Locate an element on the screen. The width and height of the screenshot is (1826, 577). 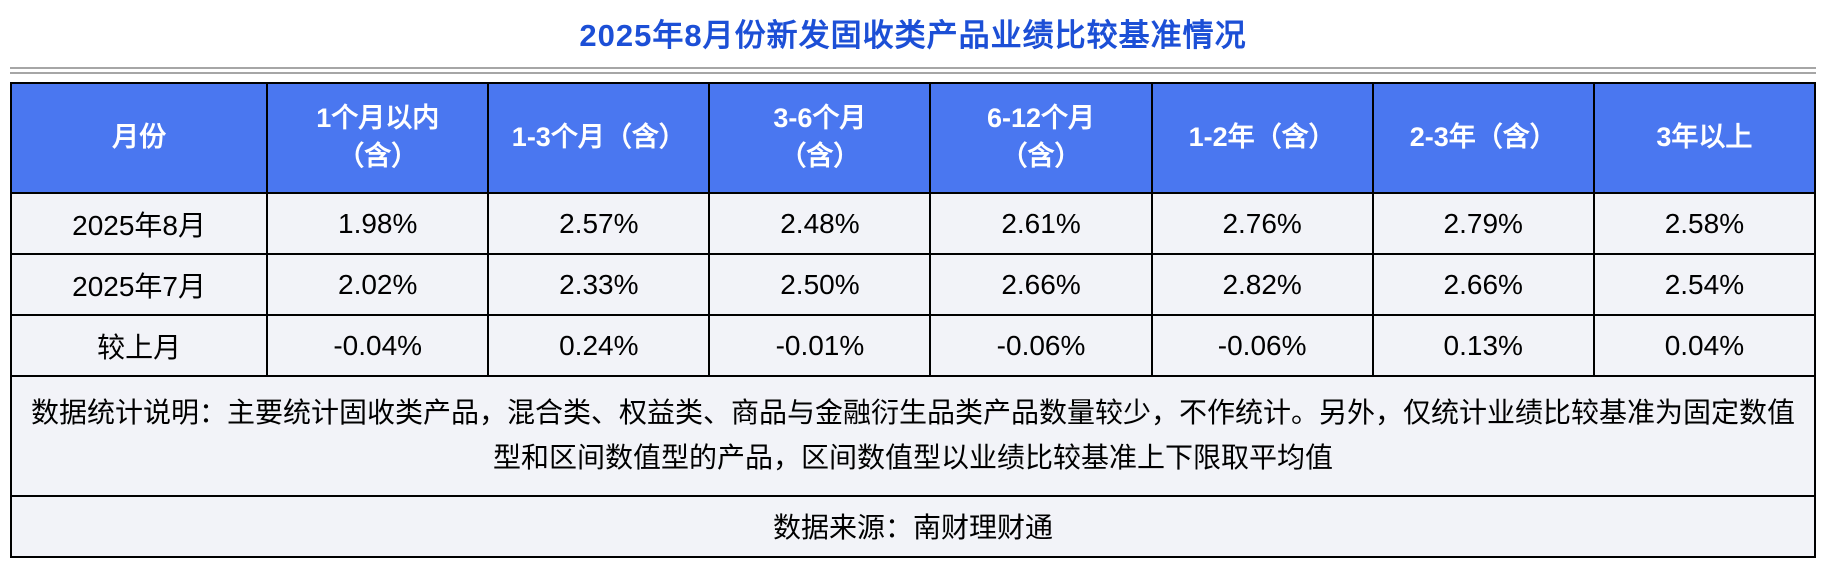
cell-value: 0.24% is located at coordinates (599, 345).